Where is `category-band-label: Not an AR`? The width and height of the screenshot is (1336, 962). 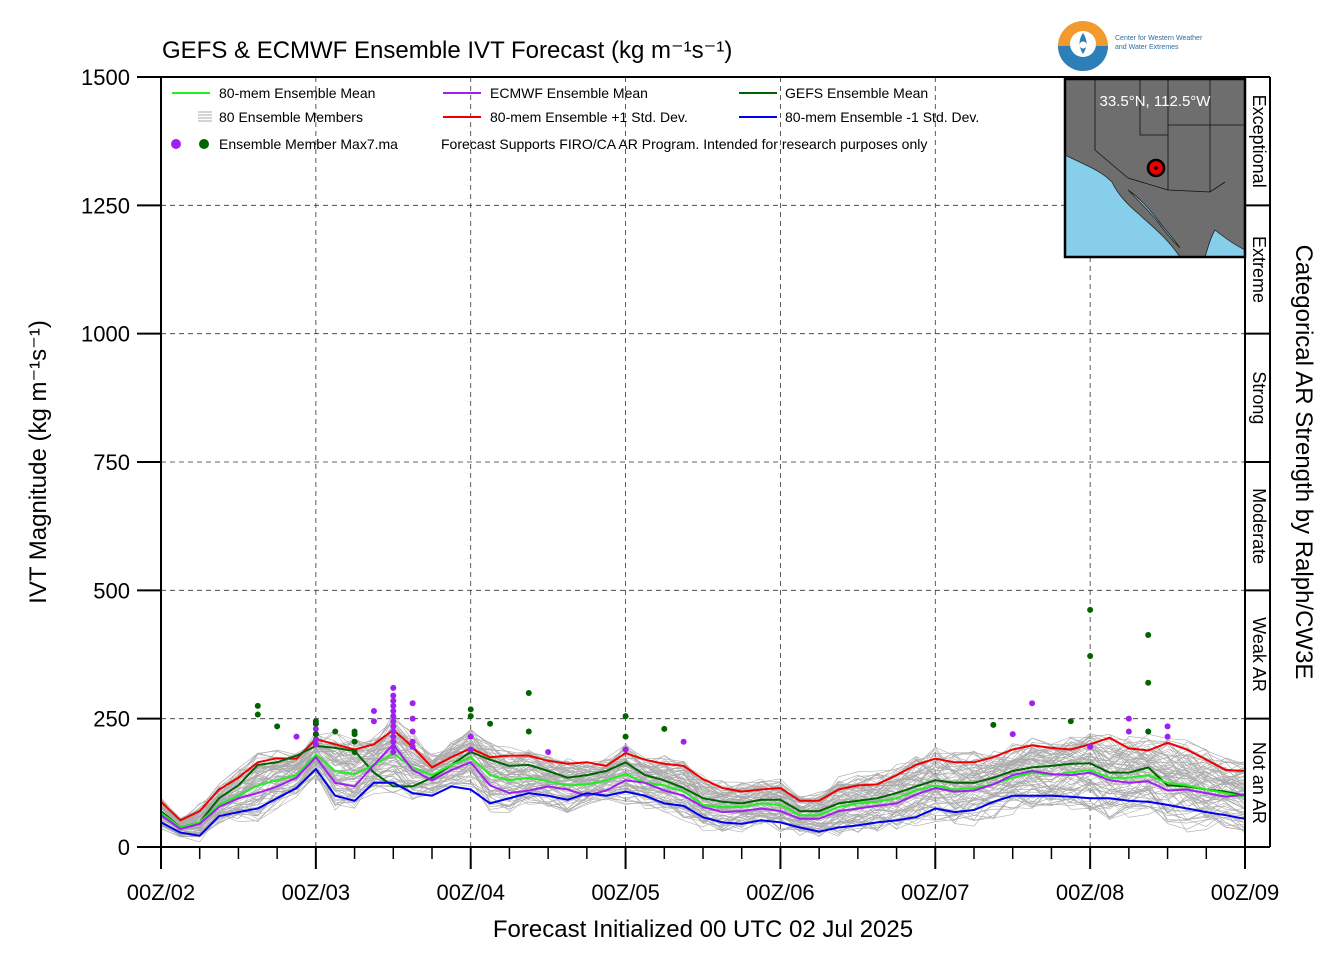
category-band-label: Not an AR is located at coordinates (1259, 783).